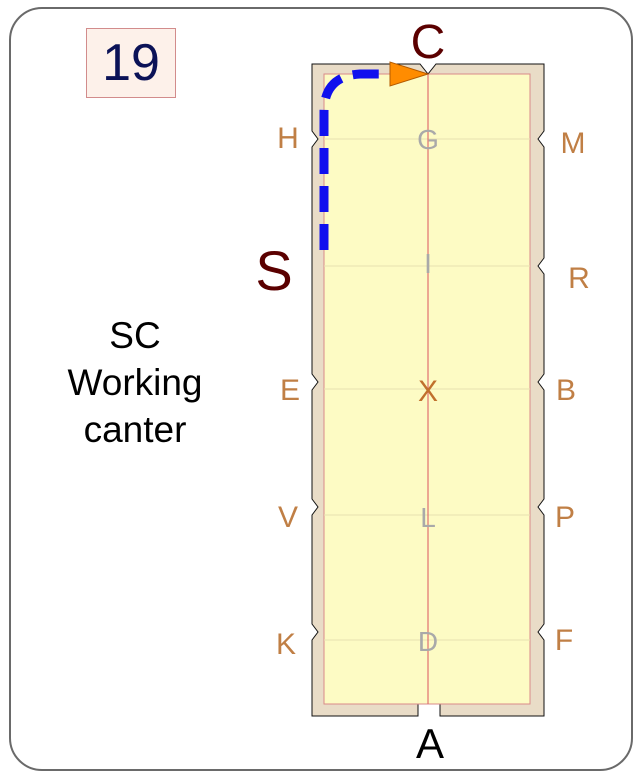 This screenshot has width=642, height=780. Describe the element at coordinates (428, 139) in the screenshot. I see `letter-g: G` at that location.